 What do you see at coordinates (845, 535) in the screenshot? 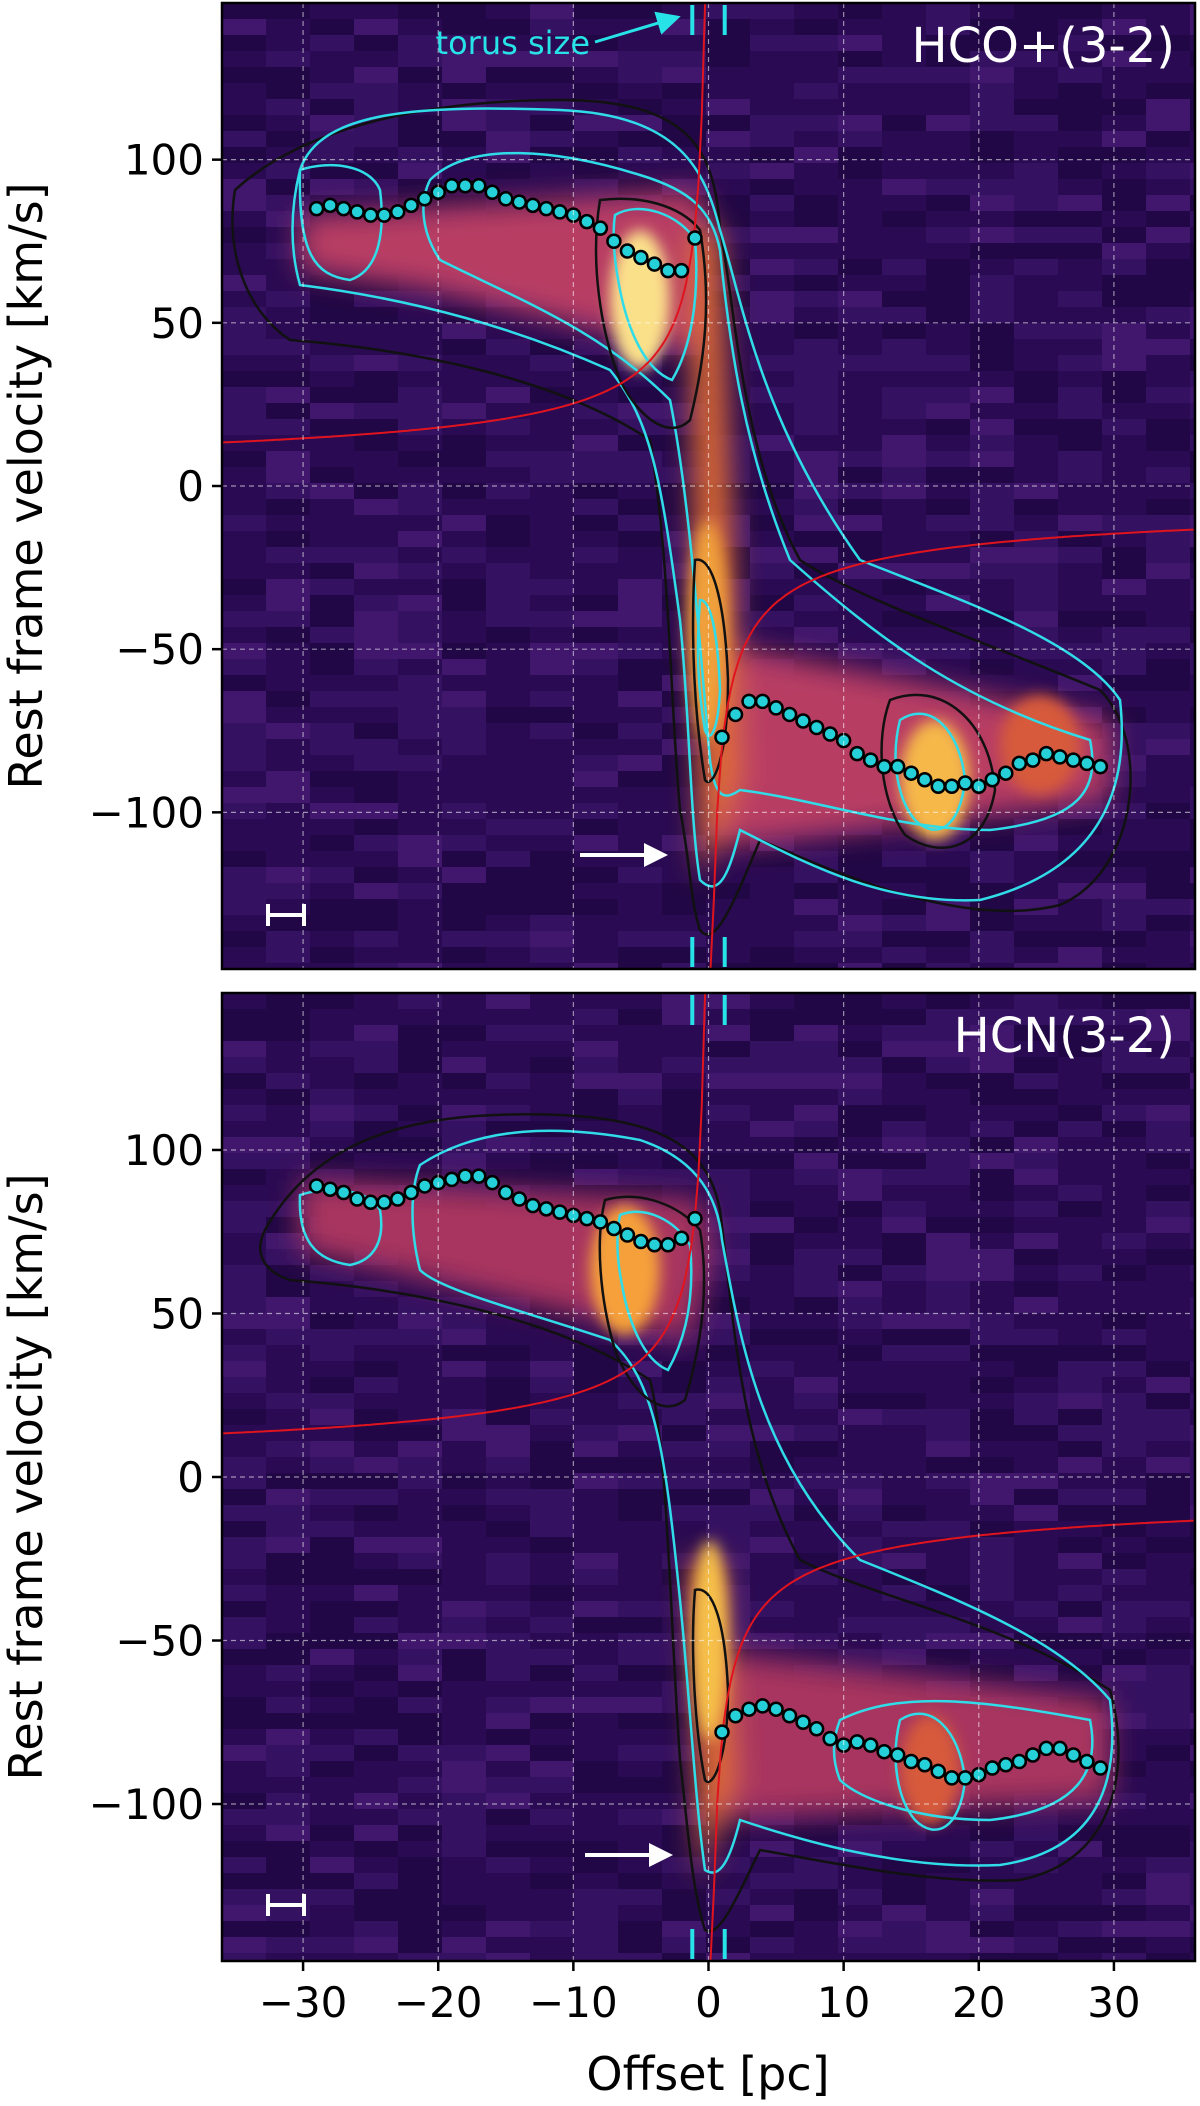
I see `emission-hotspots` at bounding box center [845, 535].